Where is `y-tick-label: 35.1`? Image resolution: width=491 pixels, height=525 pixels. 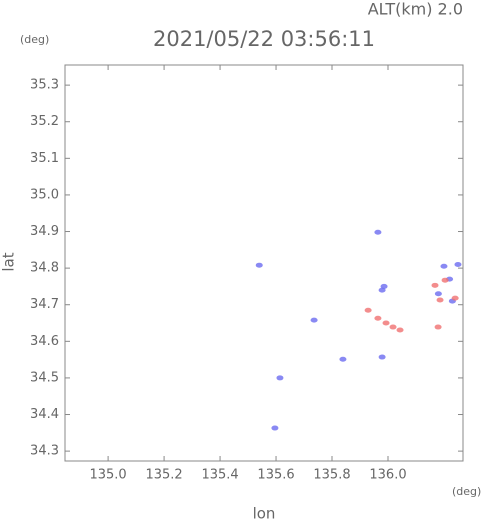
y-tick-label: 35.1 is located at coordinates (44, 158).